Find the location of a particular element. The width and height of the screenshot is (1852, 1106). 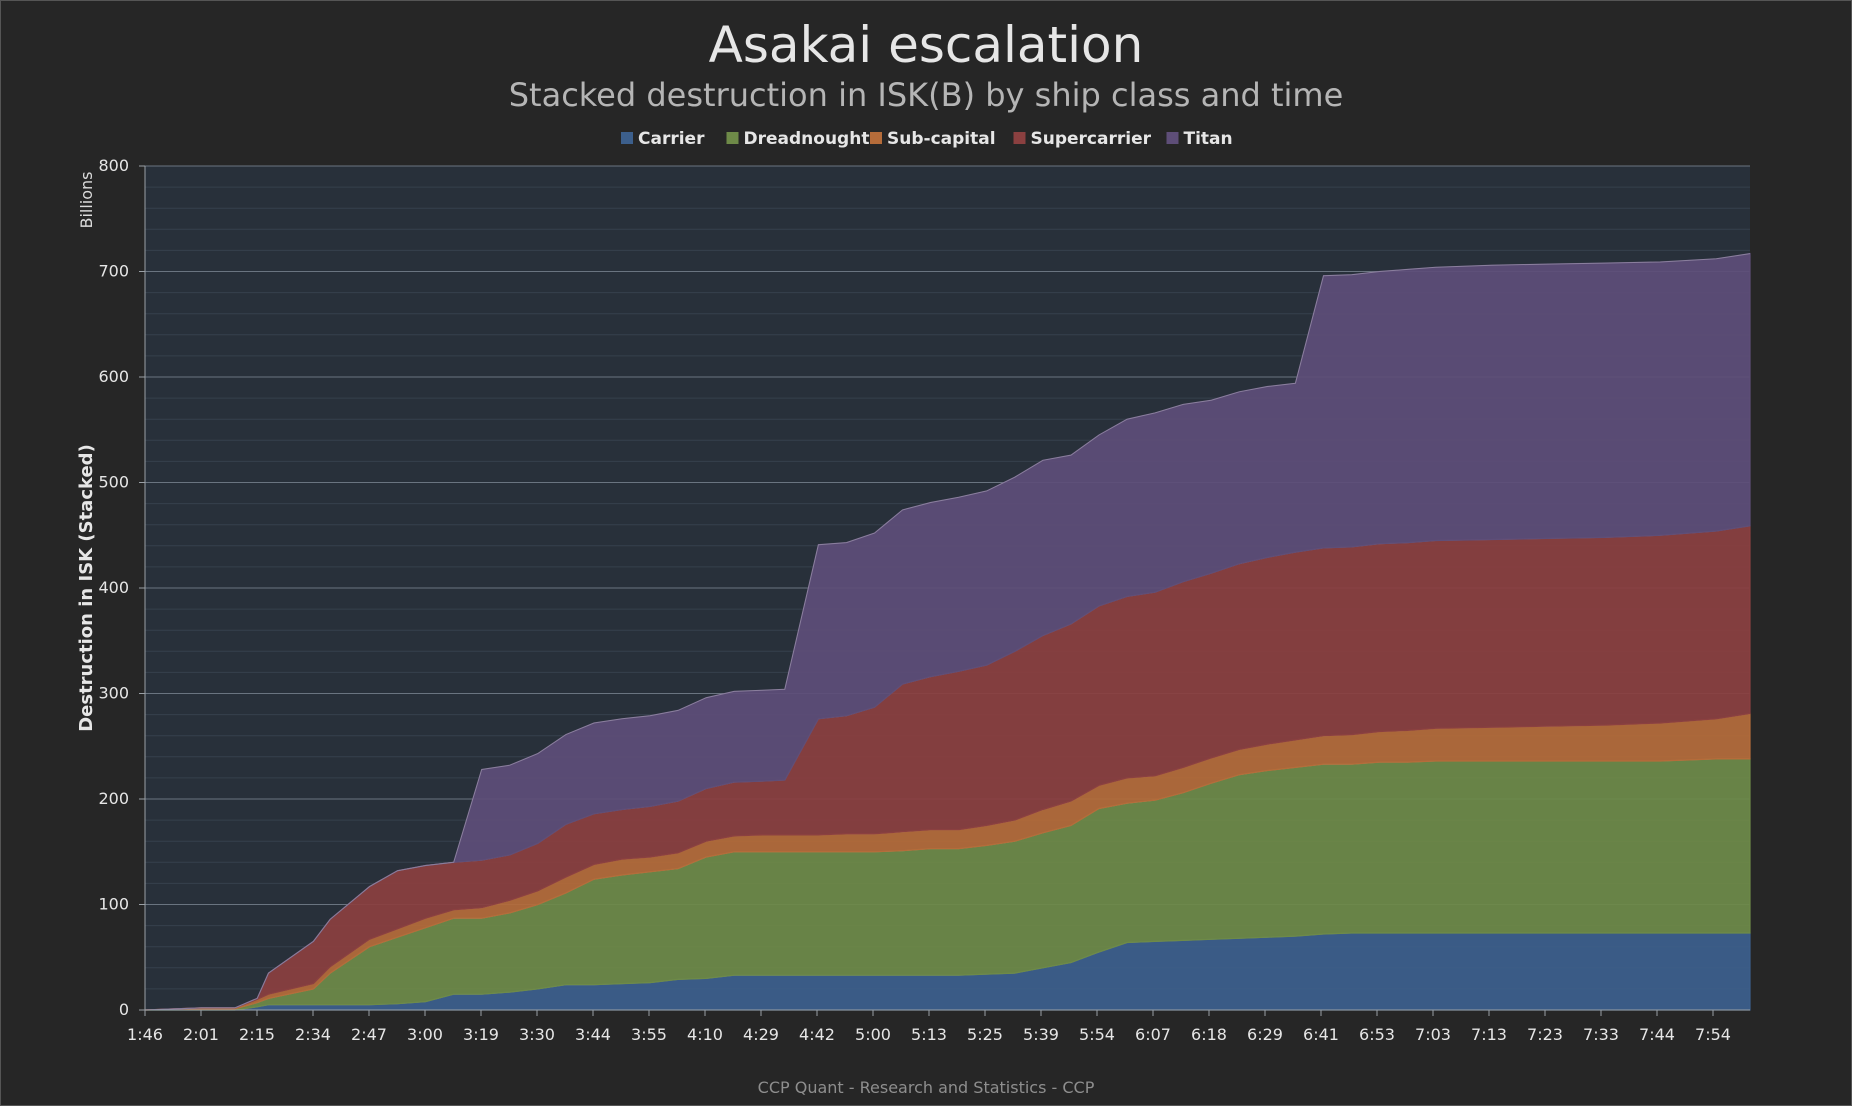

y-tick-label: 500 is located at coordinates (113, 482).